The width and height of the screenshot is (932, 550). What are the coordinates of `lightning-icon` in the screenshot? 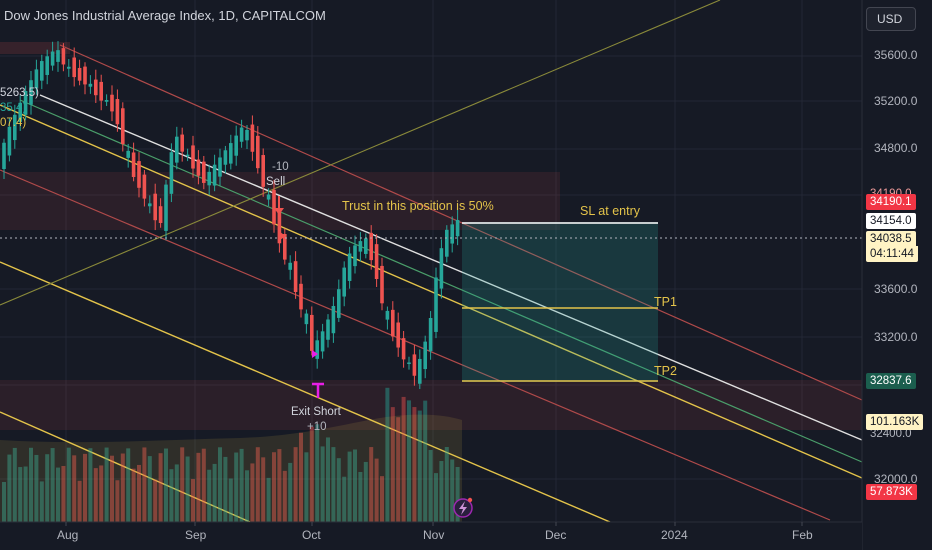 It's located at (463, 507).